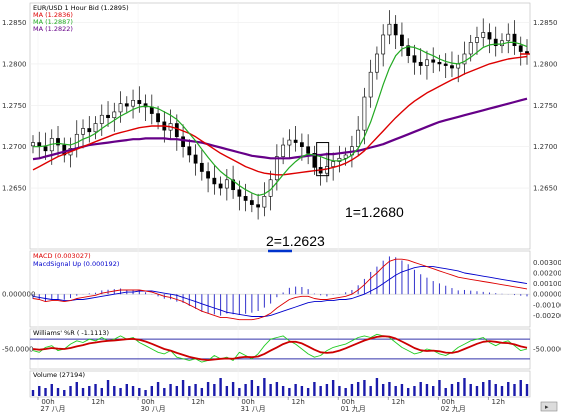 The height and width of the screenshot is (416, 561). What do you see at coordinates (53, 22) in the screenshot?
I see `ma-legend-2: MA (1.2887)` at bounding box center [53, 22].